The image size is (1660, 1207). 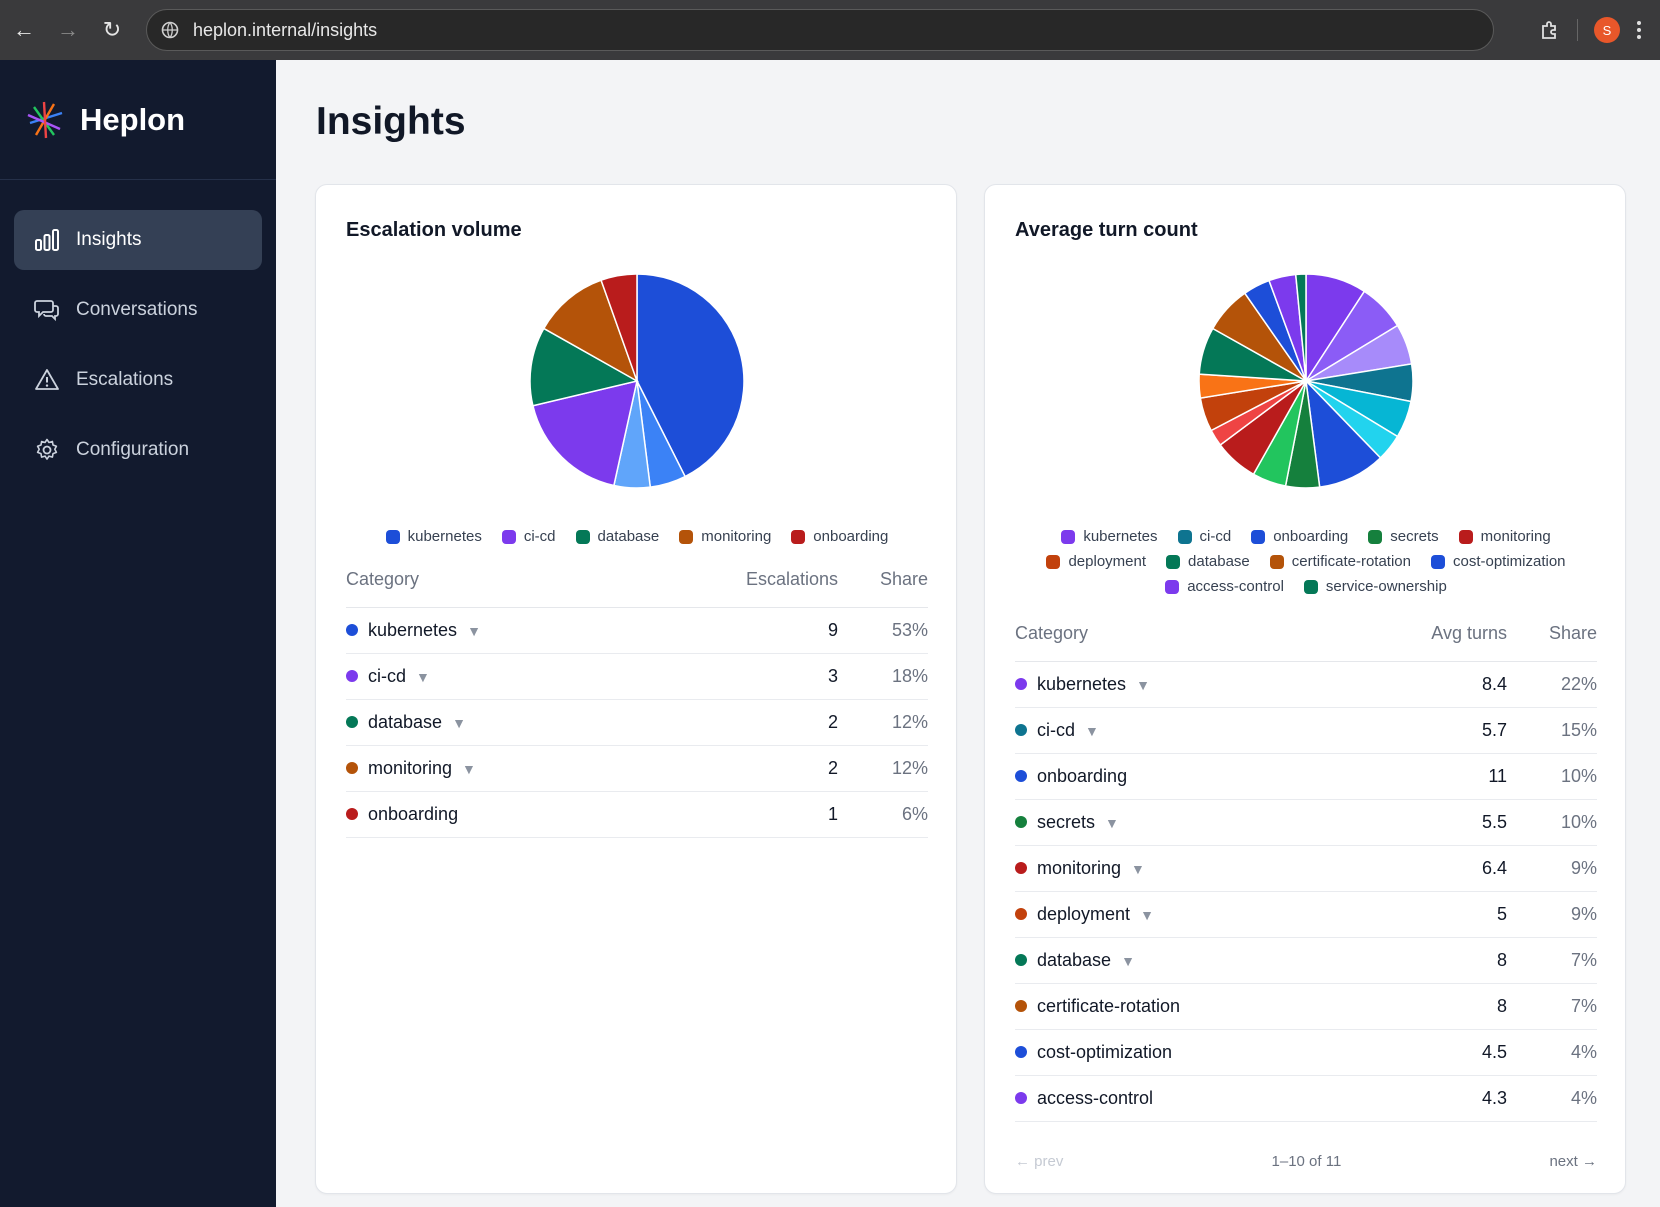 What do you see at coordinates (1452, 639) in the screenshot?
I see `column-header-avg-turns: Avg turns` at bounding box center [1452, 639].